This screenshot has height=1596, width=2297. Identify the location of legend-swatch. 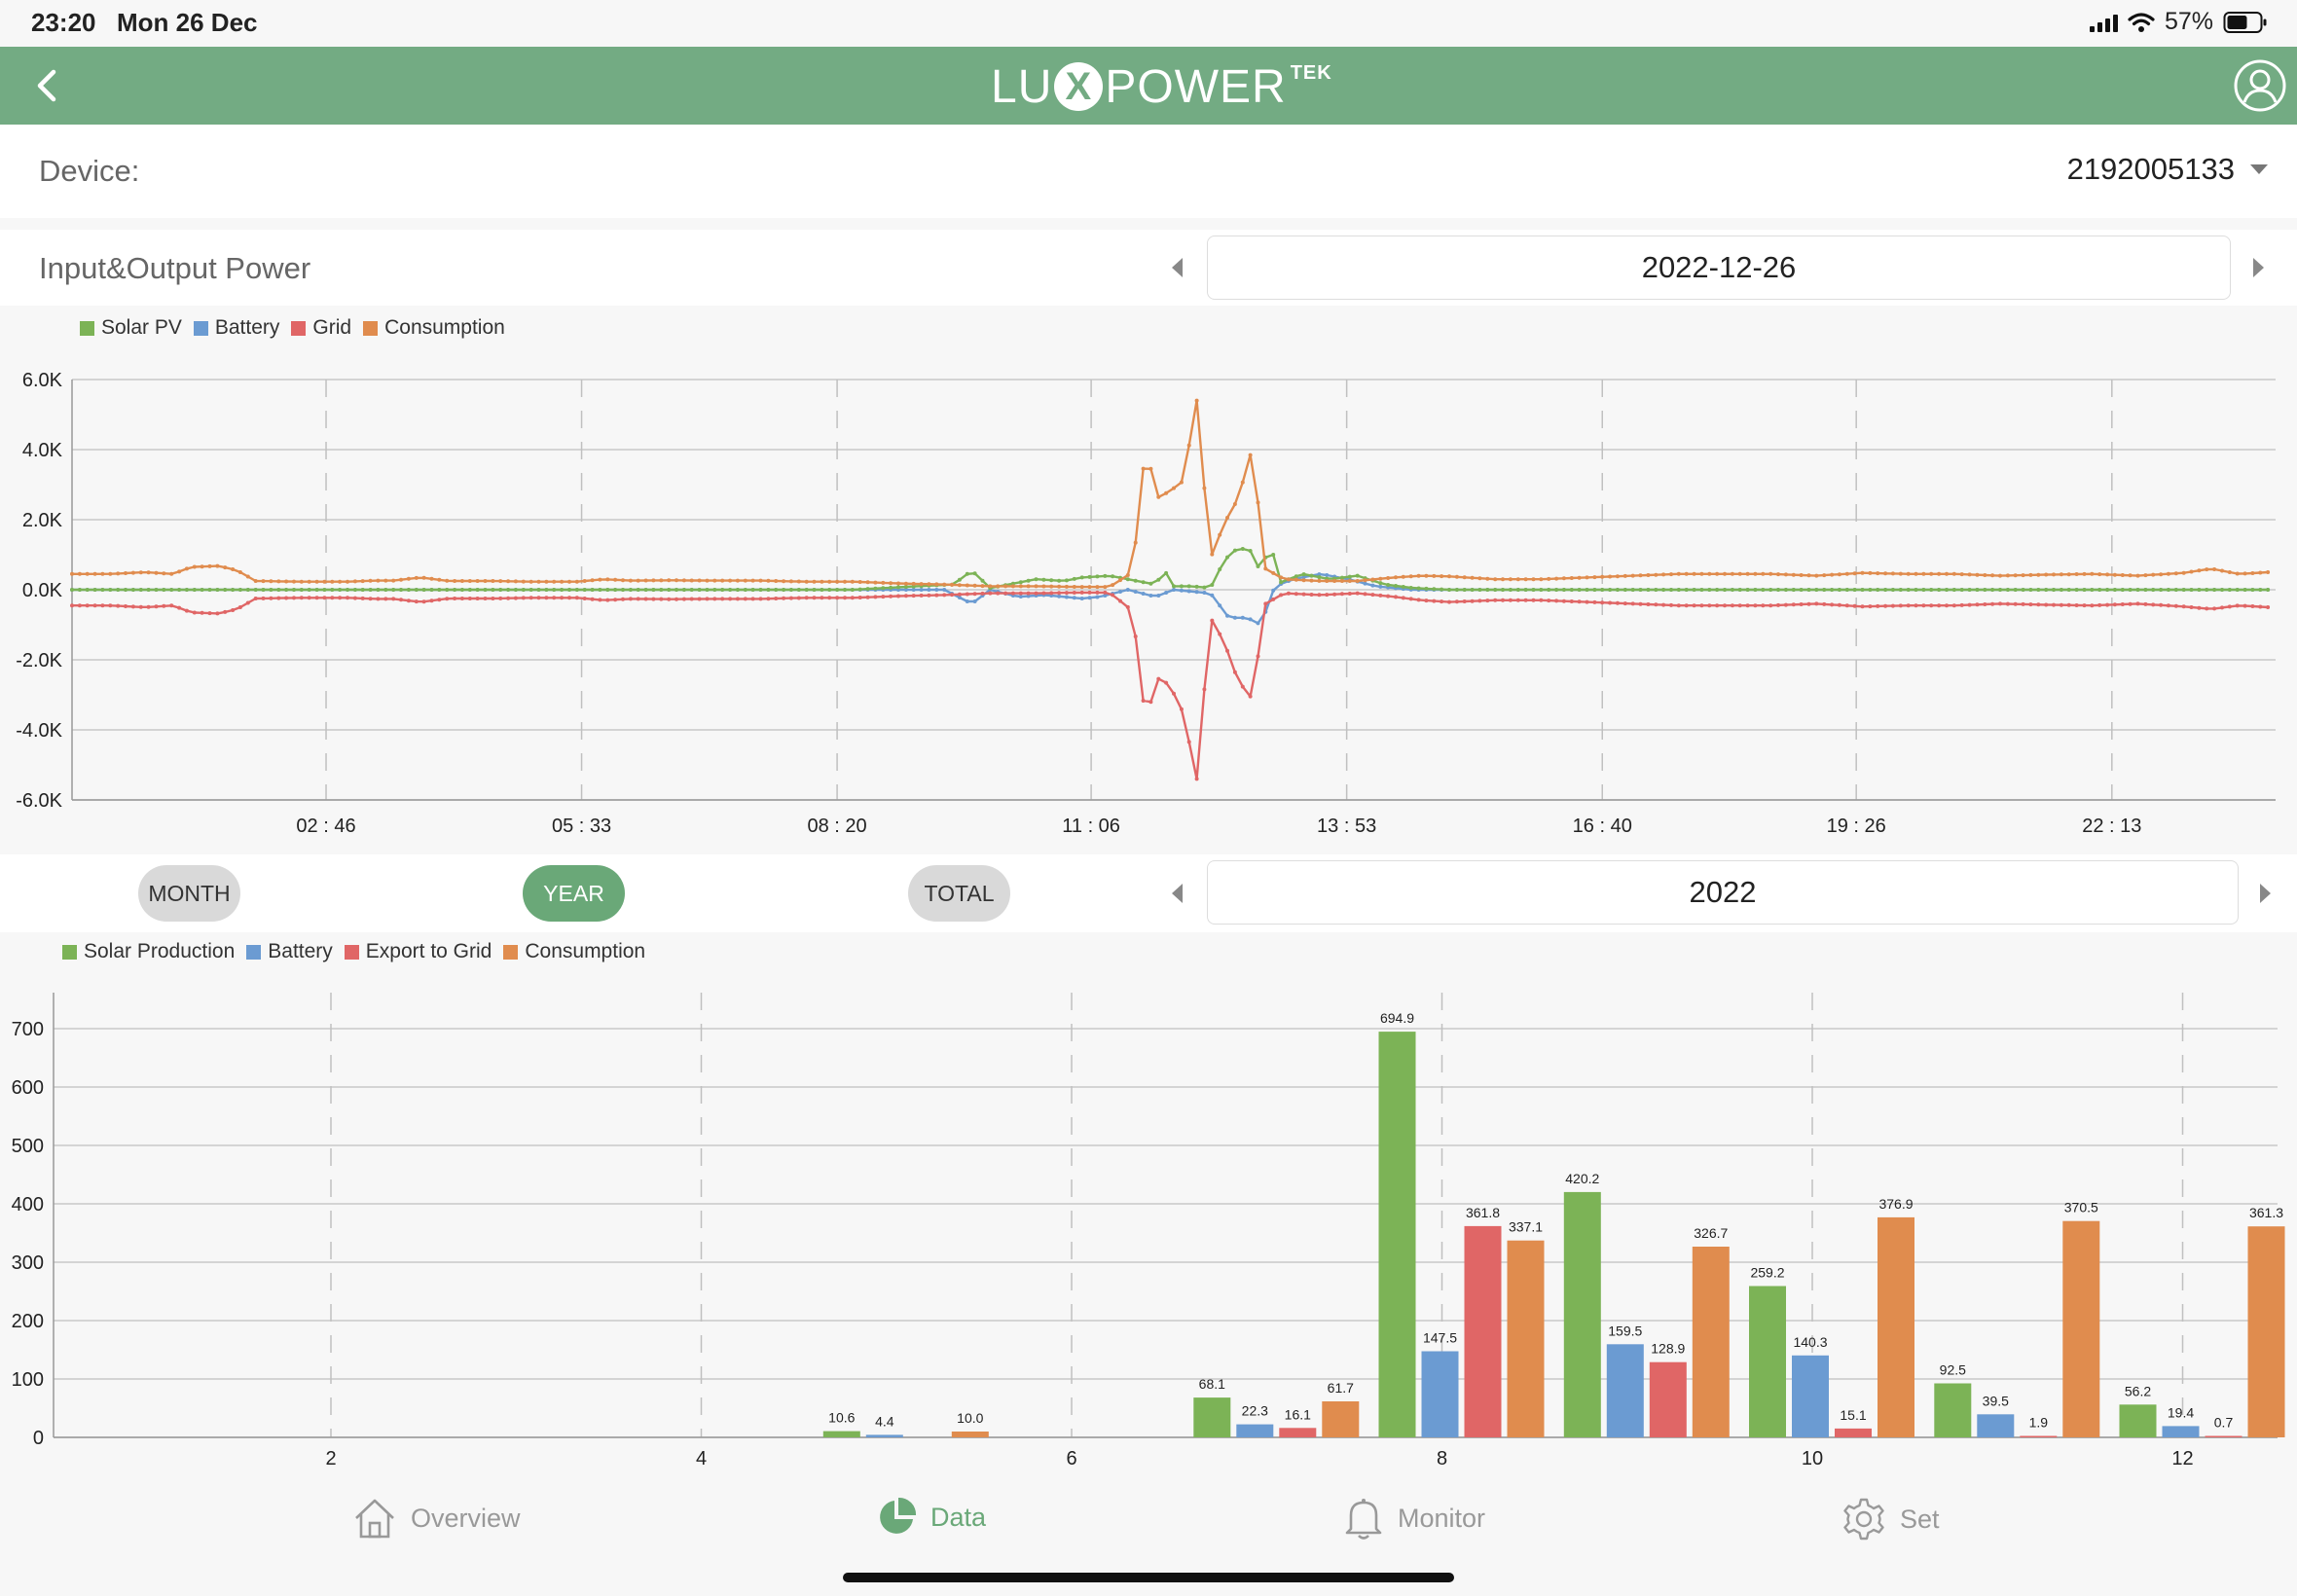
(201, 328).